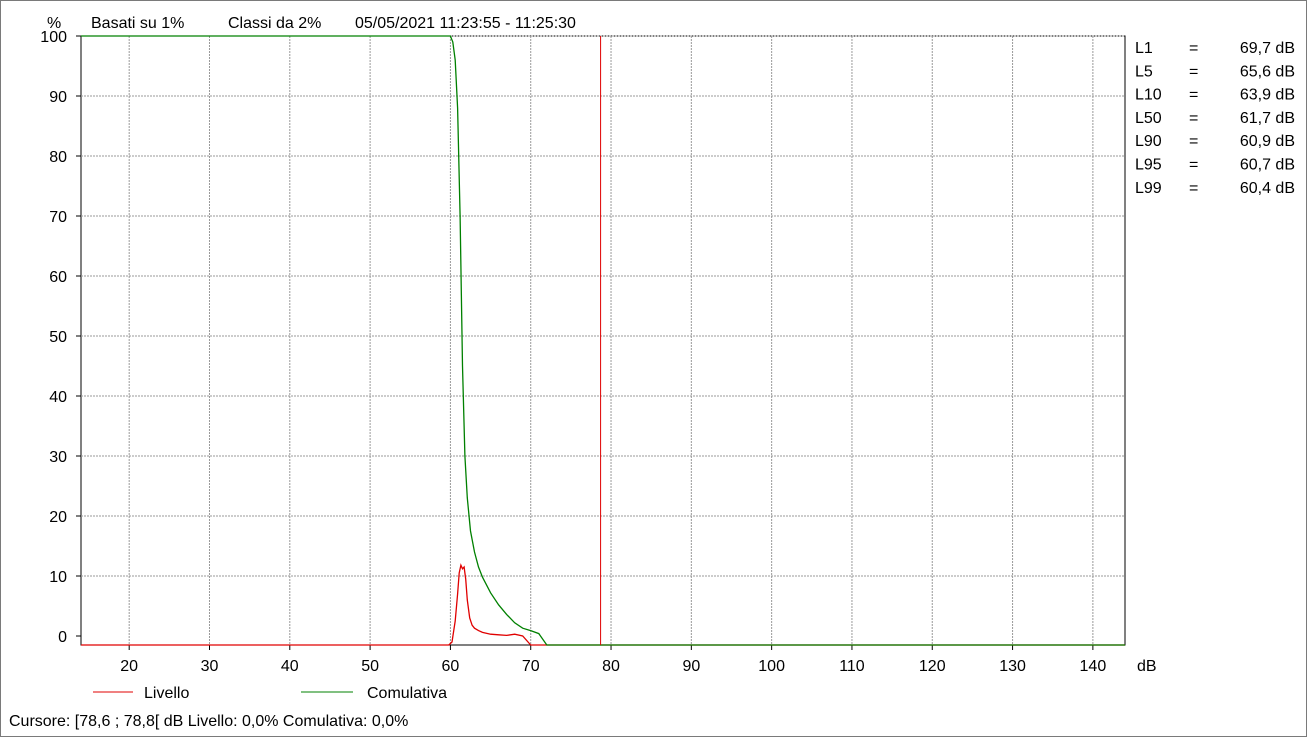 Image resolution: width=1307 pixels, height=738 pixels. What do you see at coordinates (166, 693) in the screenshot?
I see `legend-livello-label: Livello` at bounding box center [166, 693].